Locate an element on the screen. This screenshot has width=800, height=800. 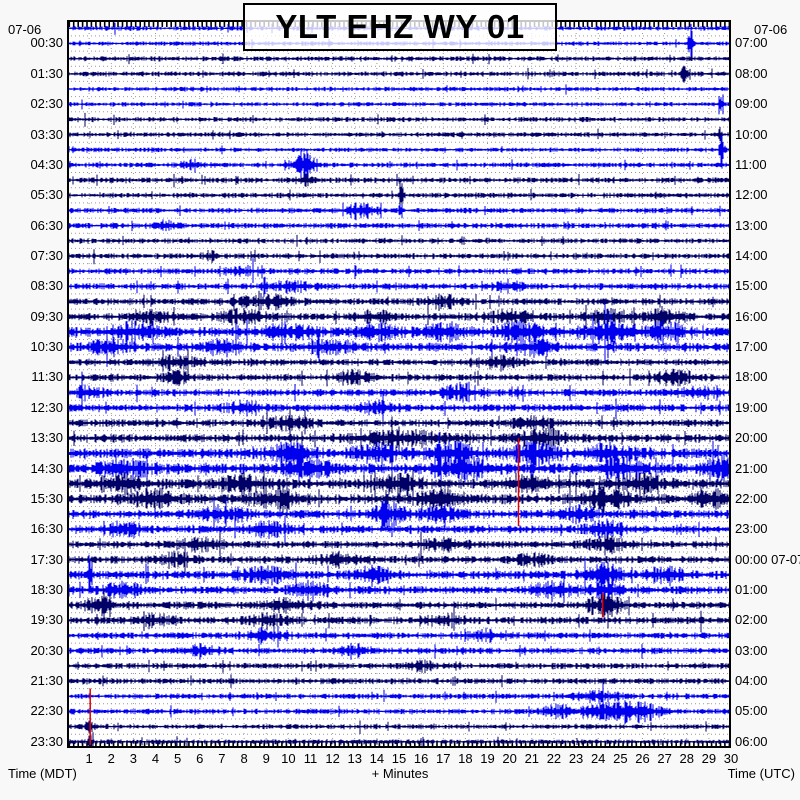
mdt-time-label: 23:30 is located at coordinates (46, 741).